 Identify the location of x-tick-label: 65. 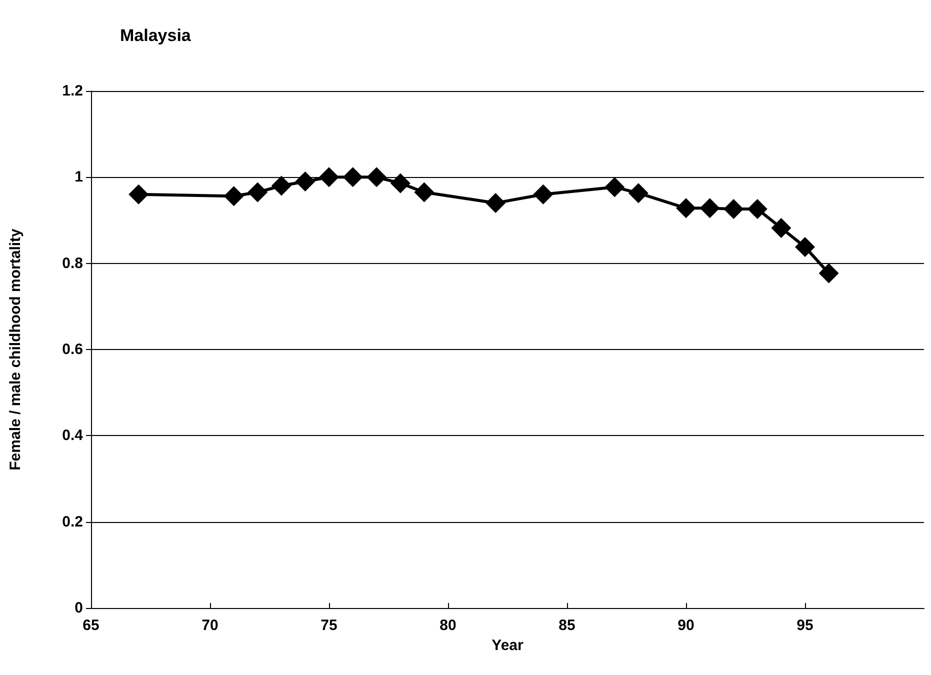
(91, 625).